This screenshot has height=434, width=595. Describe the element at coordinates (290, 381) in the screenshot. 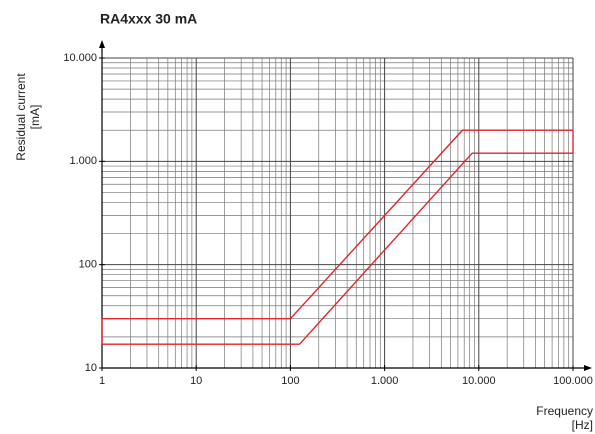

I see `x-tick-label: 100` at that location.